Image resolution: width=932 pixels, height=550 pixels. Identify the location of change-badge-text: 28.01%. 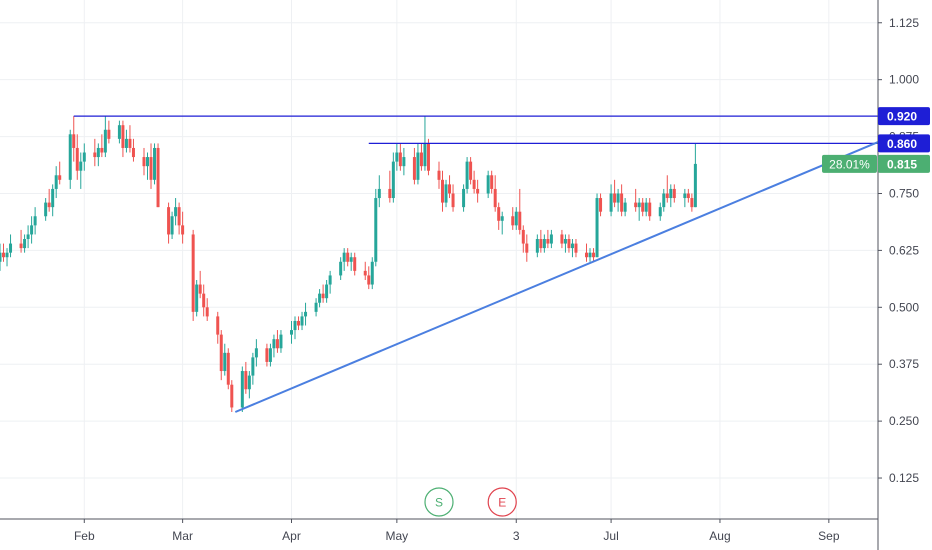
(849, 164).